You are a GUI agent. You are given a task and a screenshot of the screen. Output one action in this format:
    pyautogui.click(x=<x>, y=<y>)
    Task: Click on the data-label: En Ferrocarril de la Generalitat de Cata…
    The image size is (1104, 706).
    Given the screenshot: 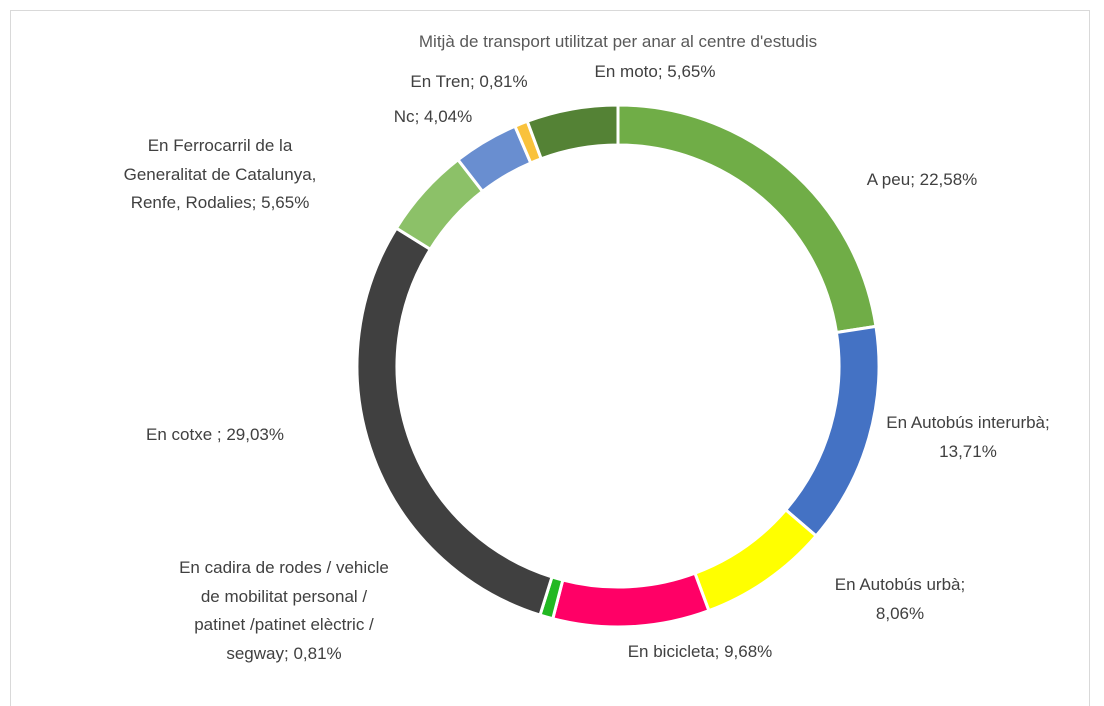 What is the action you would take?
    pyautogui.click(x=220, y=175)
    